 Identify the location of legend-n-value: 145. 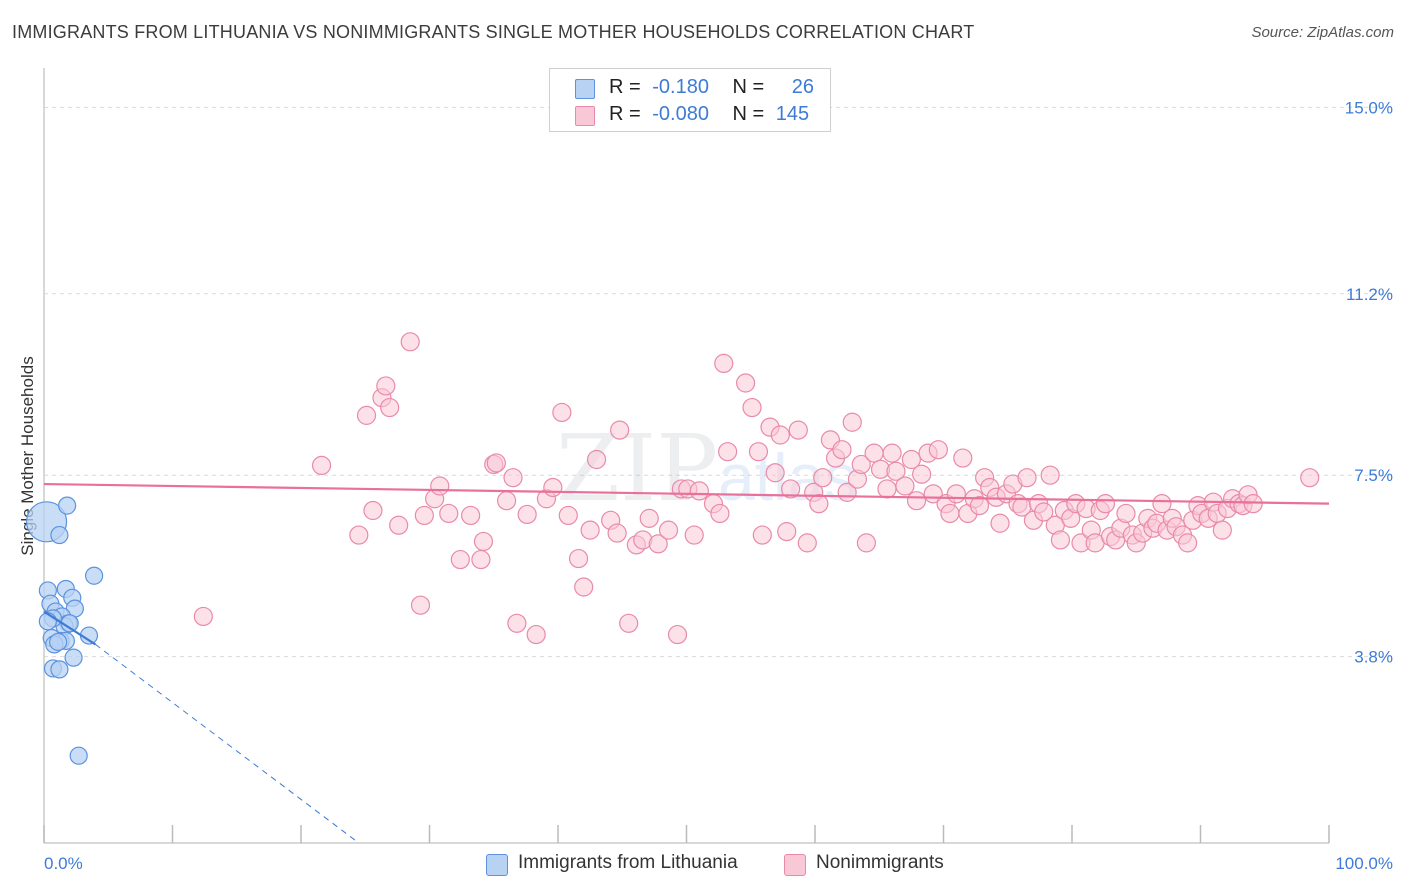
(792, 114).